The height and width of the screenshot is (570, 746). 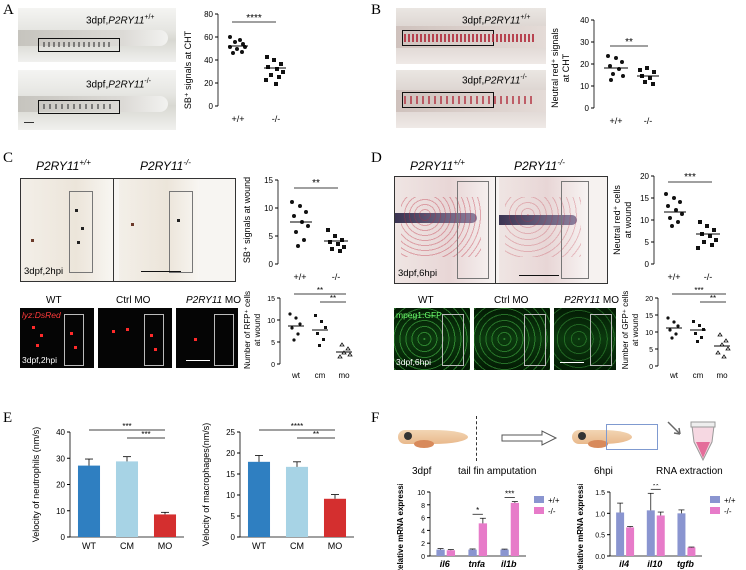 What do you see at coordinates (419, 315) in the screenshot?
I see `marker-d: mpeg1:GFP` at bounding box center [419, 315].